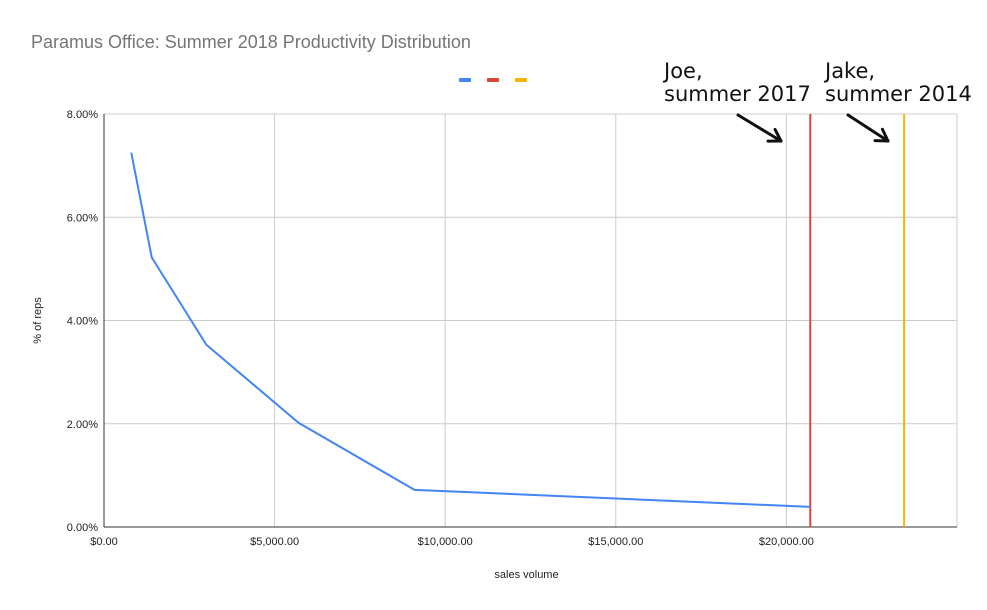  Describe the element at coordinates (737, 94) in the screenshot. I see `annotation-text: summer 2017` at that location.